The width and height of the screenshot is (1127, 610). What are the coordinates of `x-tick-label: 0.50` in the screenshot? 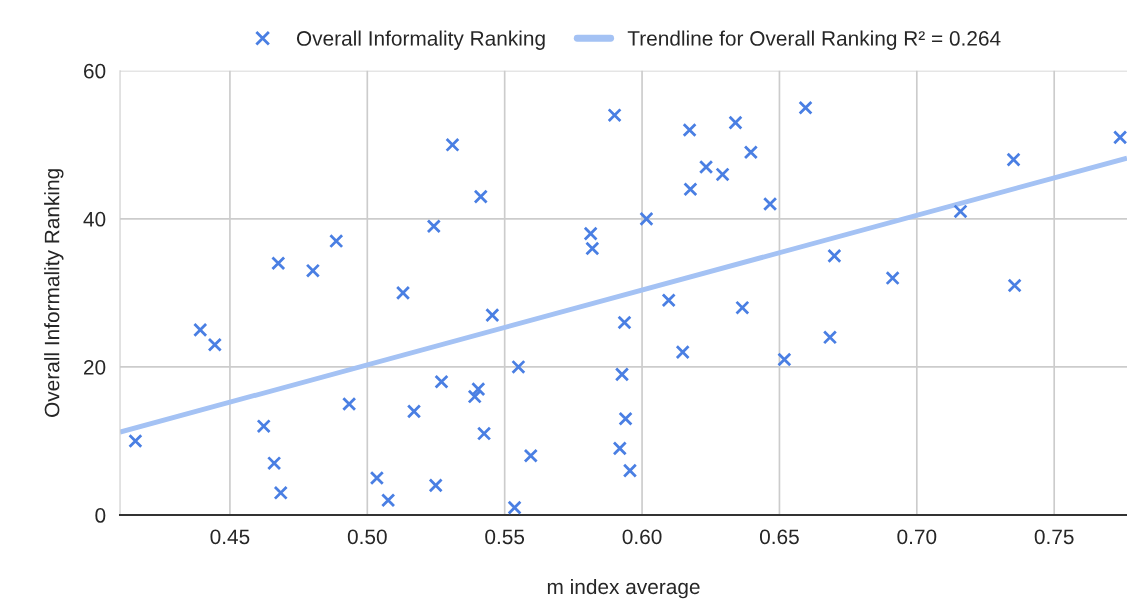 It's located at (367, 537).